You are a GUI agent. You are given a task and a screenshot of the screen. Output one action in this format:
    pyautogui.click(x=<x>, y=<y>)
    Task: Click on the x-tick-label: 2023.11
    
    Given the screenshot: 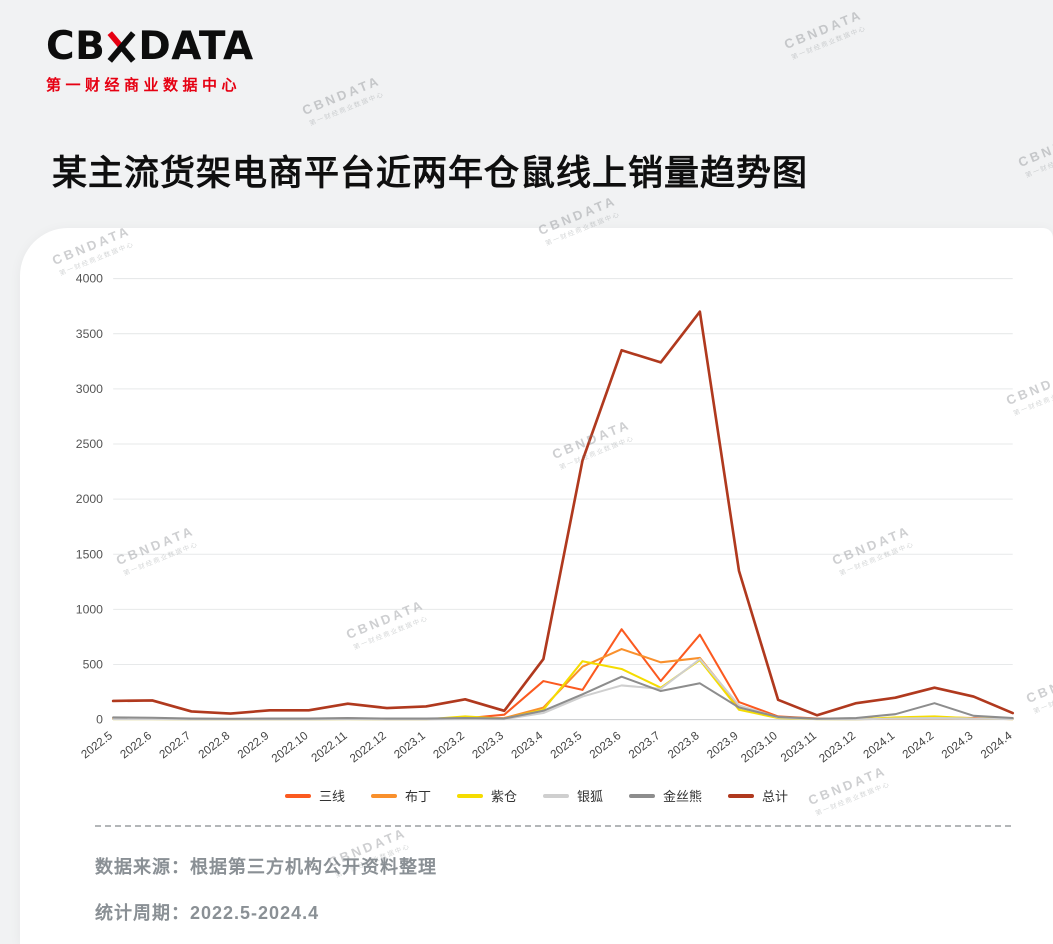 What is the action you would take?
    pyautogui.click(x=798, y=747)
    